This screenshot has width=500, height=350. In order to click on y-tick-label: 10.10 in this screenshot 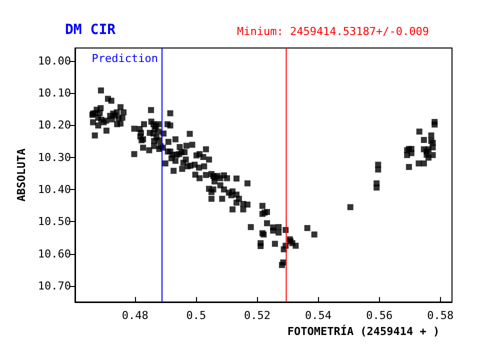, I will do `click(55, 93)`.